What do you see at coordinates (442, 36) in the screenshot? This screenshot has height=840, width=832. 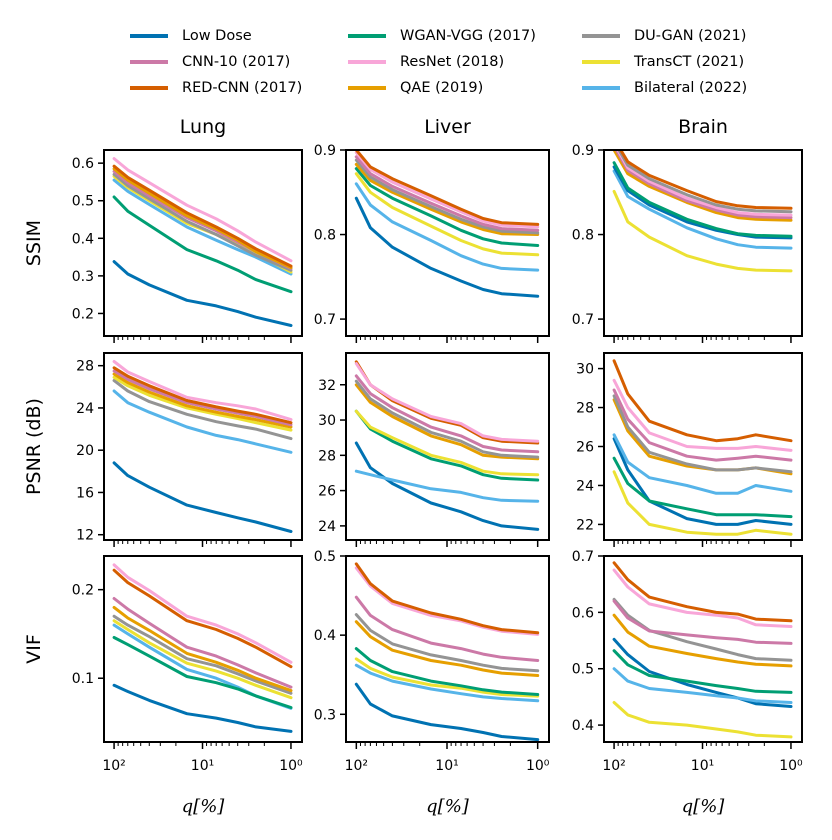 I see `legend-item: WGAN-VGG (2017)` at bounding box center [442, 36].